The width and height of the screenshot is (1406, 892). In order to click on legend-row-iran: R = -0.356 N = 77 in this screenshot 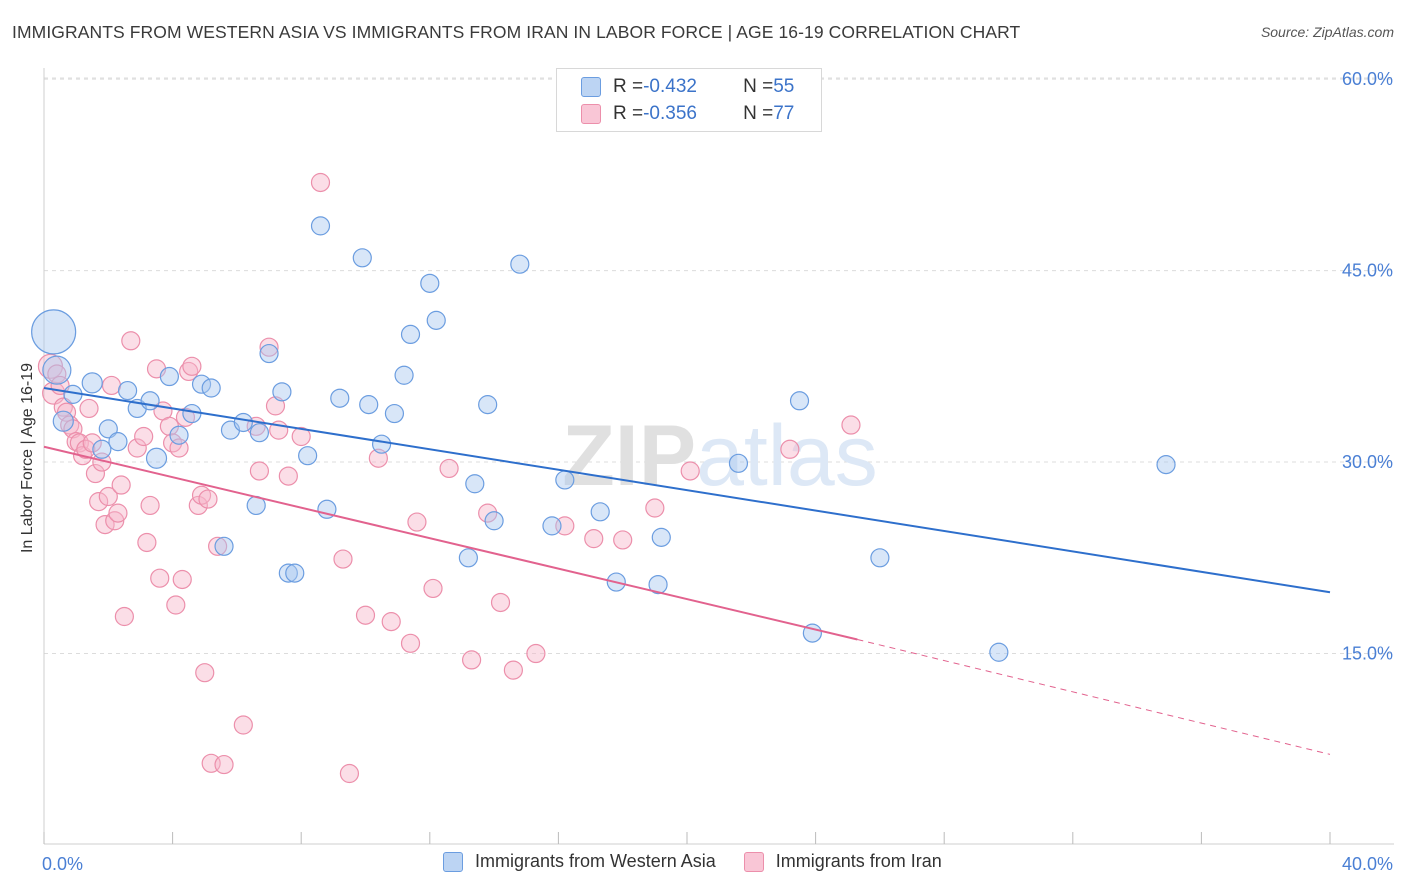, I will do `click(687, 114)`.